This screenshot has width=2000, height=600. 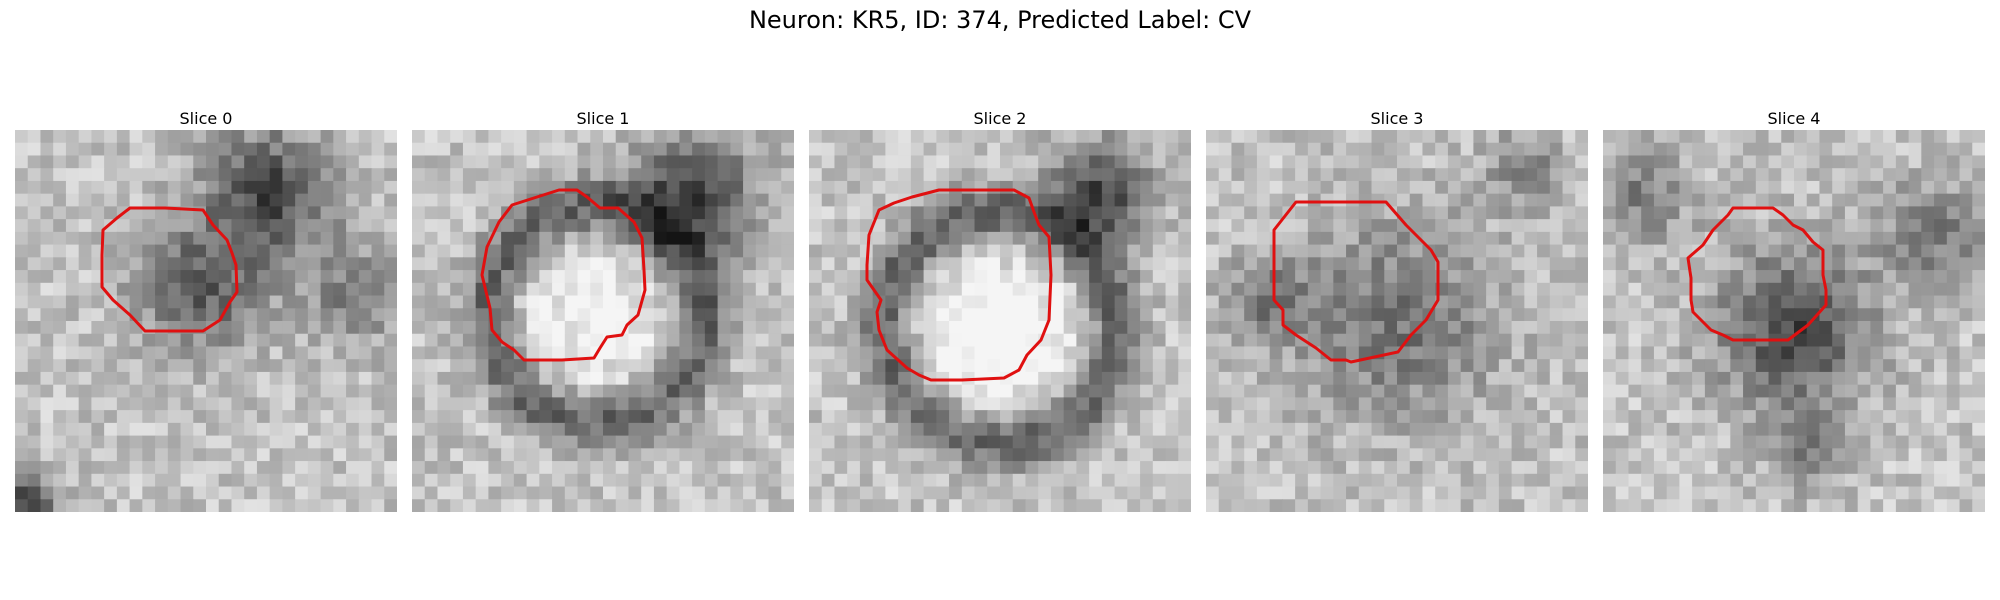 I want to click on slice-title-0: Slice 0, so click(x=206, y=118).